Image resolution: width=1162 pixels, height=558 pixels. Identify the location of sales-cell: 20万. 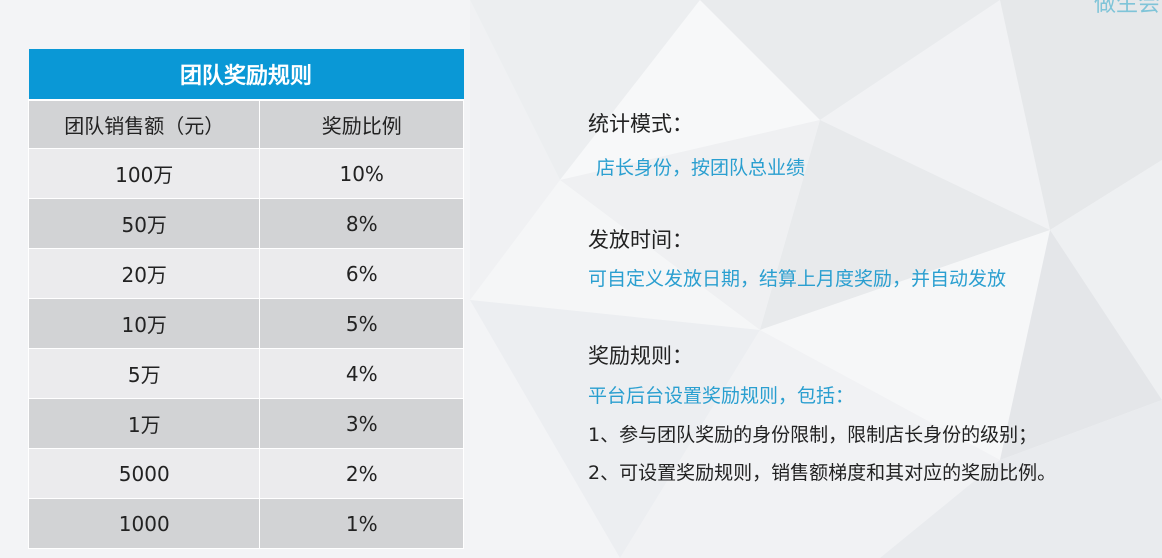
(144, 273).